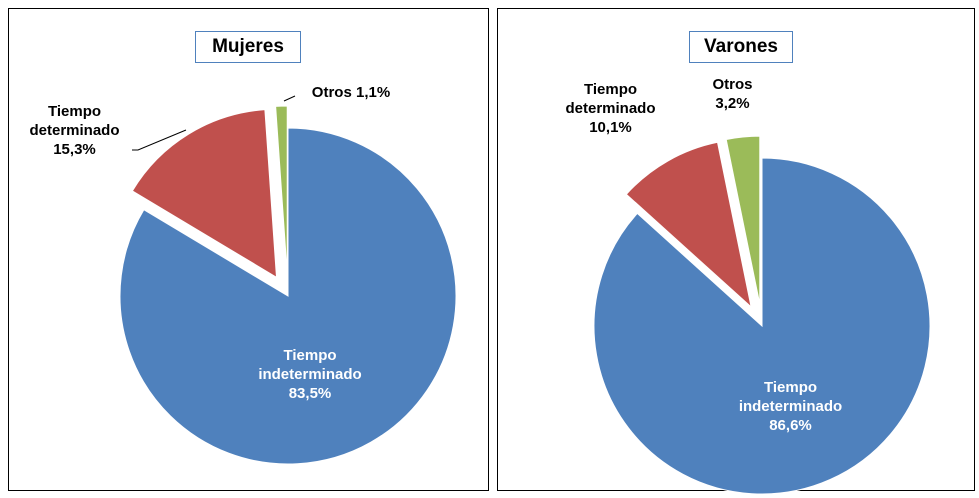  What do you see at coordinates (373, 92) in the screenshot?
I see `slice-value: 1,1%` at bounding box center [373, 92].